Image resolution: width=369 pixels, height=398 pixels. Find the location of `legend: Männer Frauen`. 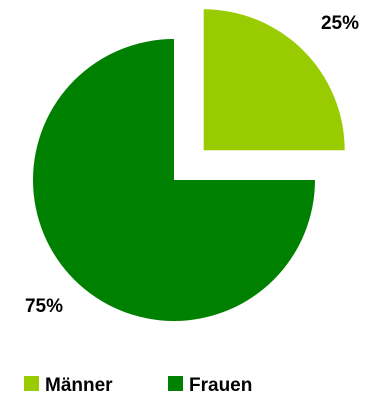

legend: Männer Frauen is located at coordinates (138, 385).